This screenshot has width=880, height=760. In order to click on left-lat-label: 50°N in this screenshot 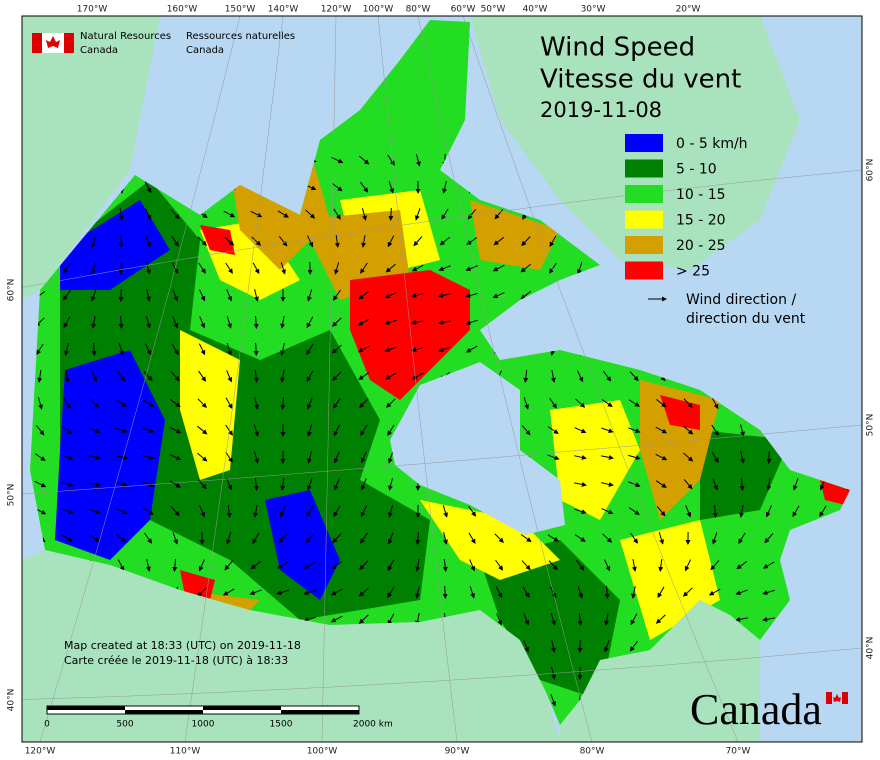, I will do `click(12, 495)`.